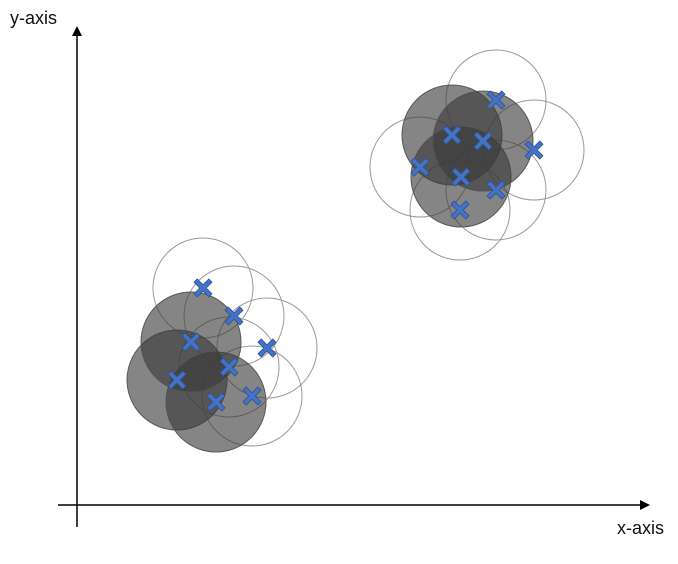  What do you see at coordinates (34, 18) in the screenshot?
I see `y-axis-label: y-axis` at bounding box center [34, 18].